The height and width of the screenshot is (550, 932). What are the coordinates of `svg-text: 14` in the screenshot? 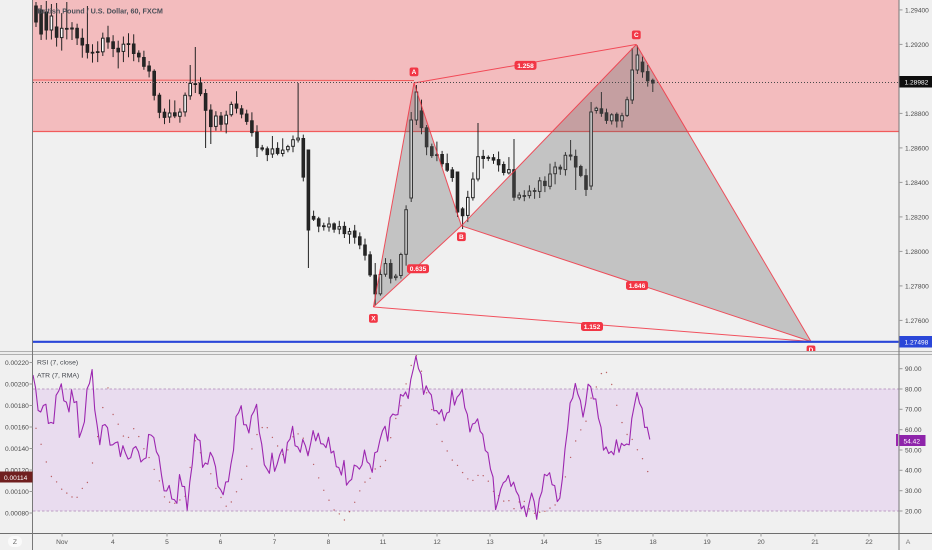 It's located at (544, 542).